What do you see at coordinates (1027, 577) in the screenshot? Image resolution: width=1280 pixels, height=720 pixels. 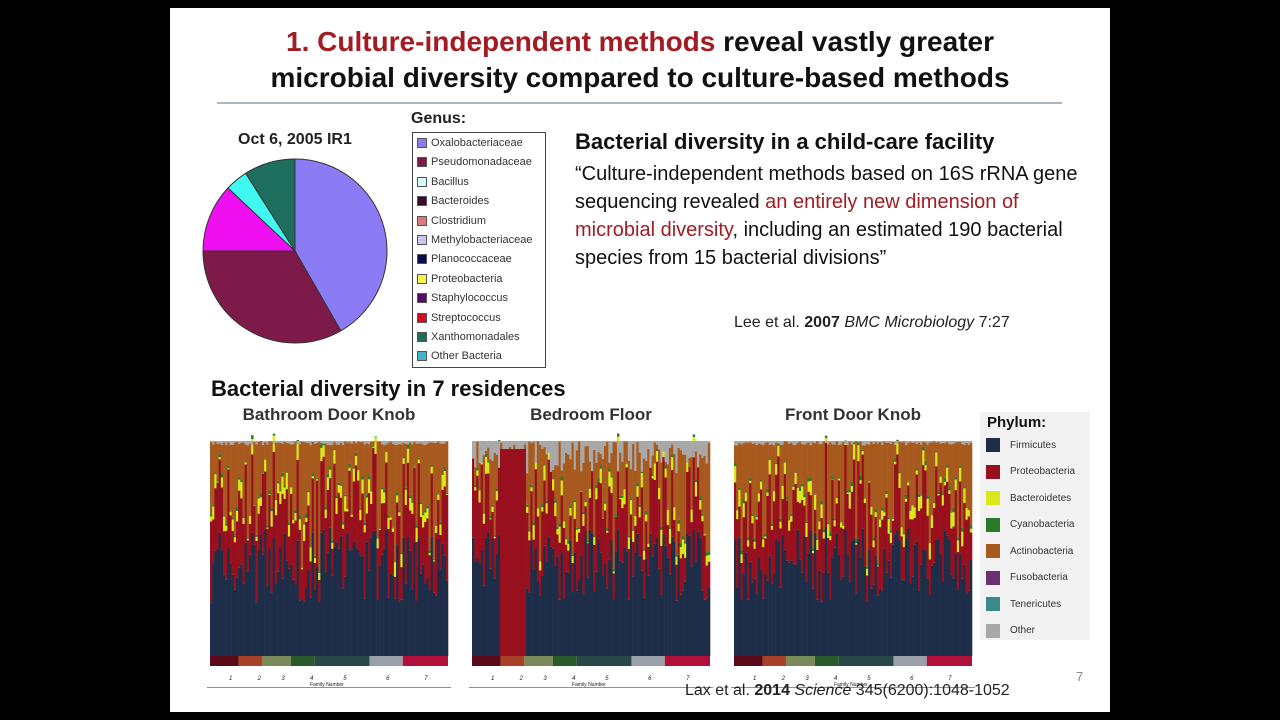 I see `phylum-legend-item: Fusobacteria` at bounding box center [1027, 577].